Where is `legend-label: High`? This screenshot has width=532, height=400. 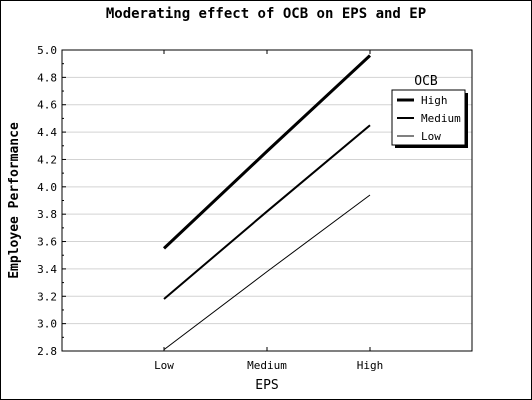 legend-label: High is located at coordinates (434, 100).